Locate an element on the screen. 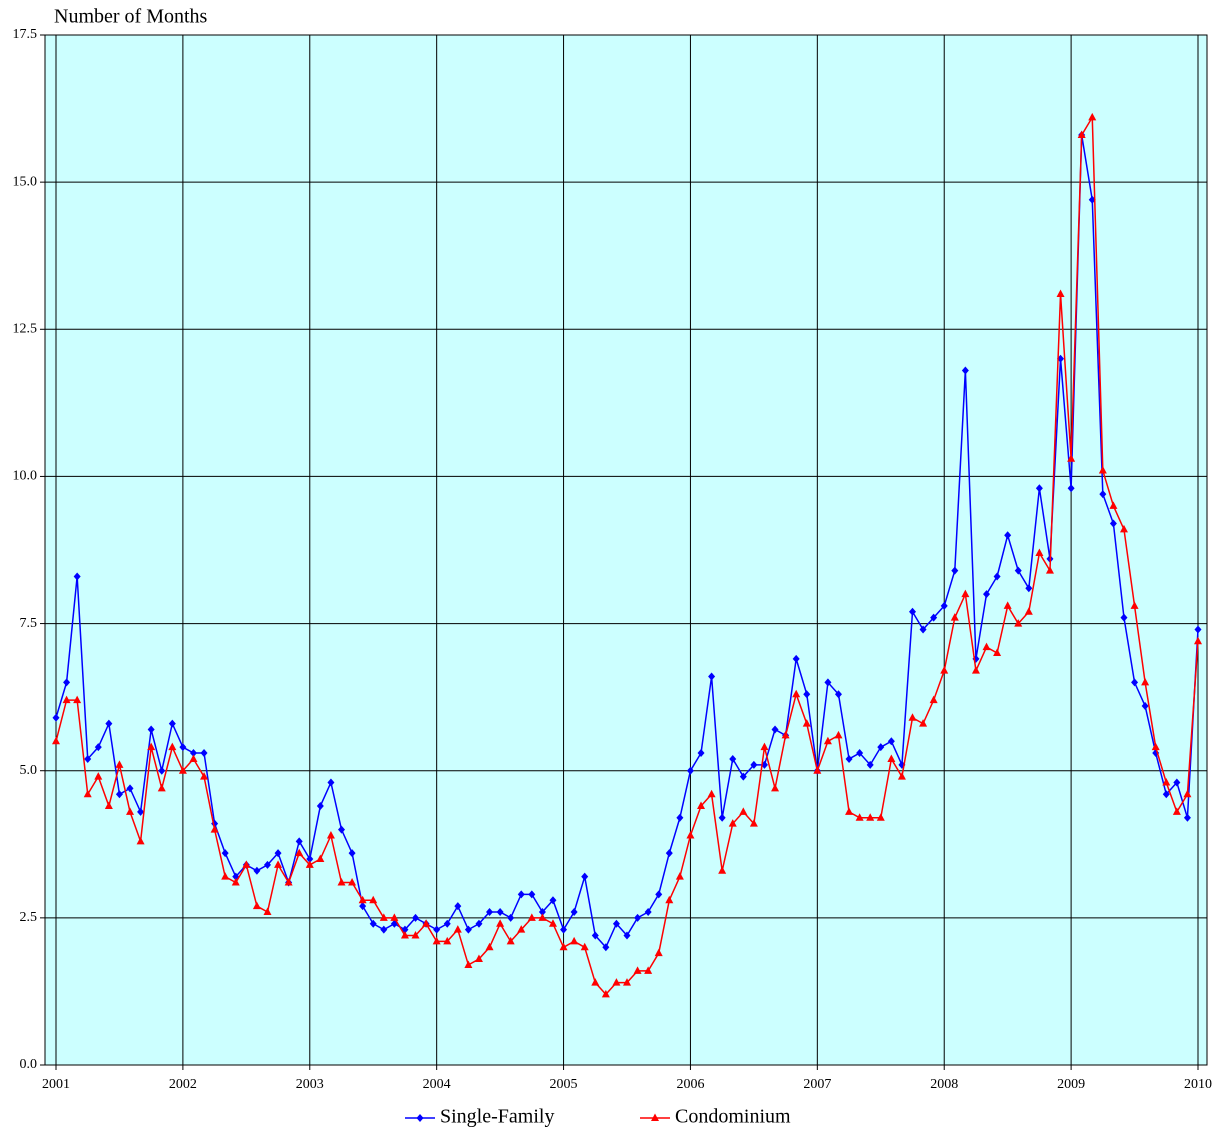 The width and height of the screenshot is (1228, 1131). y-axis-title: Number of Months is located at coordinates (131, 17).